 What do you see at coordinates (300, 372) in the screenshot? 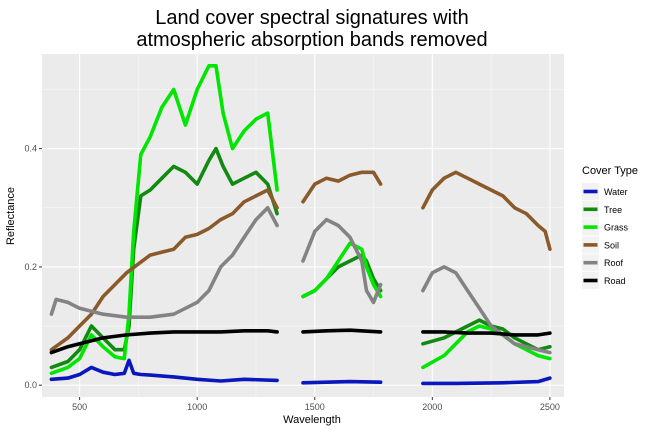
I see `series-water` at bounding box center [300, 372].